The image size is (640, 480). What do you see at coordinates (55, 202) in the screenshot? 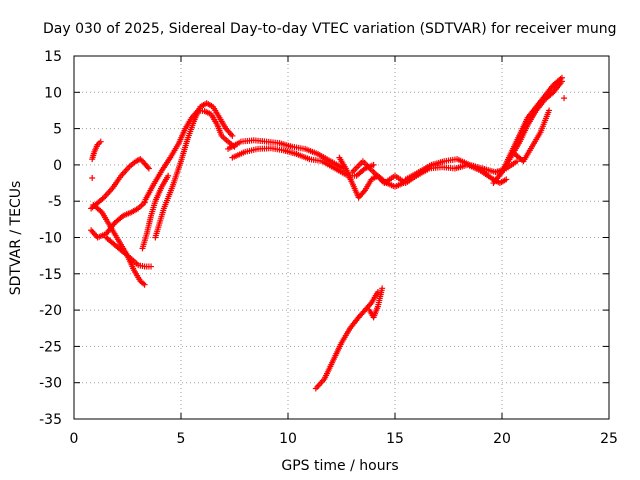
I see `y-tick-label: -5` at bounding box center [55, 202].